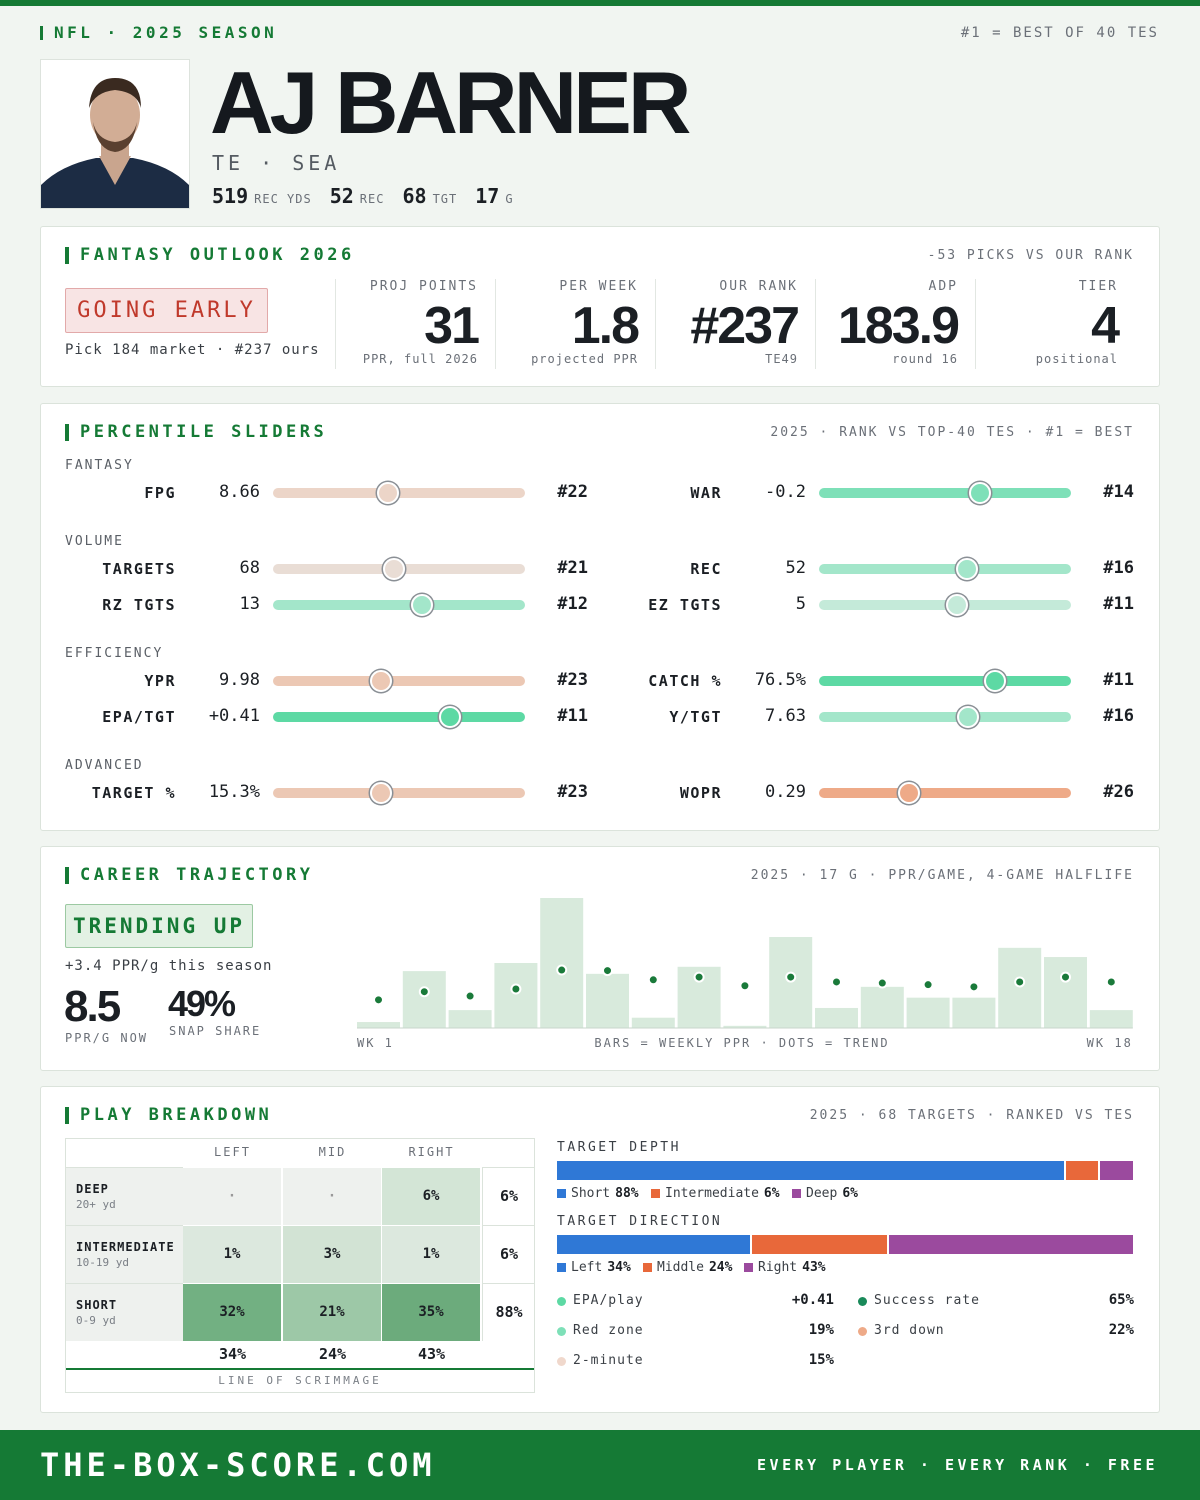  Describe the element at coordinates (850, 1193) in the screenshot. I see `legend-value: 6%` at that location.